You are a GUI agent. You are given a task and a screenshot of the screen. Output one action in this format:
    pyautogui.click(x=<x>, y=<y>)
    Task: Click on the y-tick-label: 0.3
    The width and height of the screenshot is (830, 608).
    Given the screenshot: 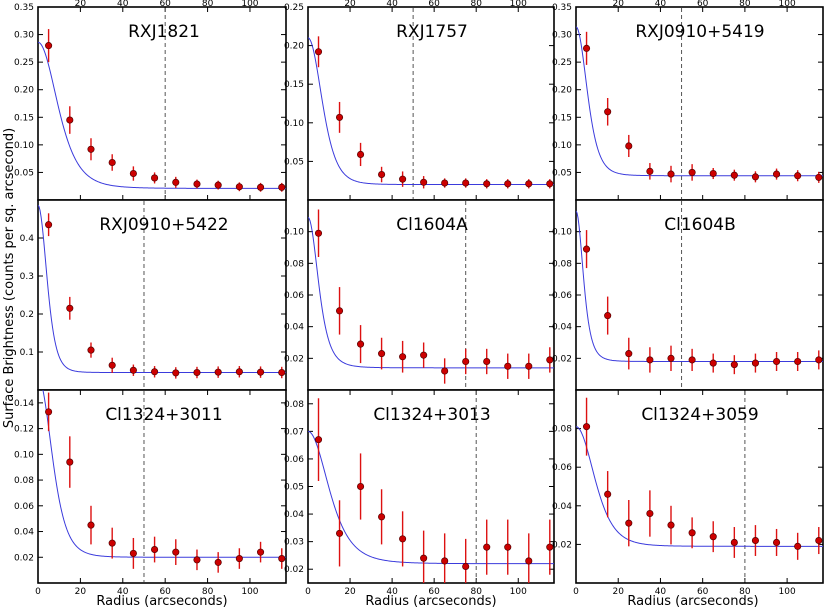 What is the action you would take?
    pyautogui.click(x=27, y=277)
    